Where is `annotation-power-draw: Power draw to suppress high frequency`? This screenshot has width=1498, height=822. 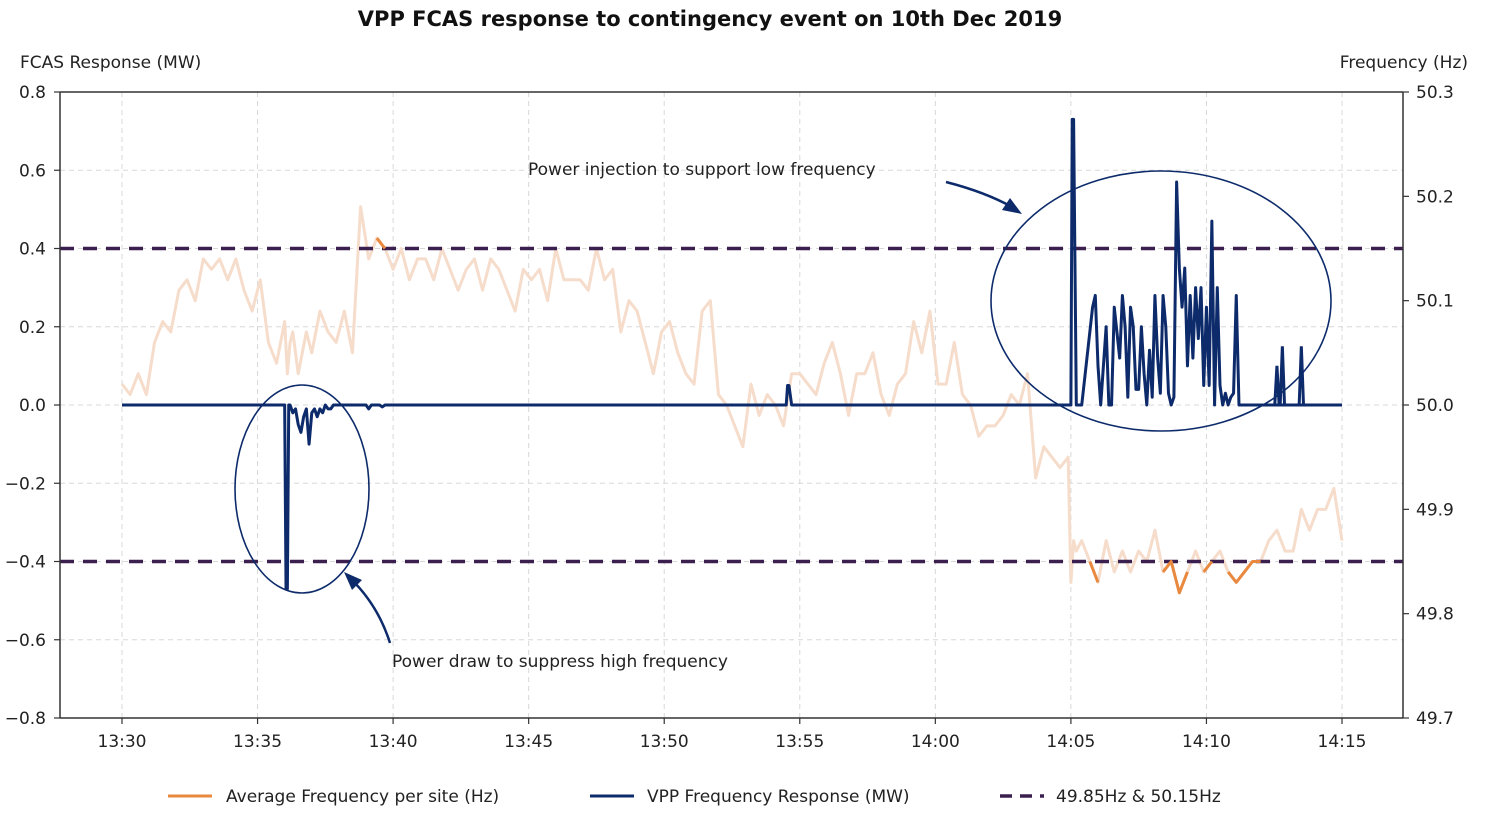
annotation-power-draw: Power draw to suppress high frequency is located at coordinates (560, 662).